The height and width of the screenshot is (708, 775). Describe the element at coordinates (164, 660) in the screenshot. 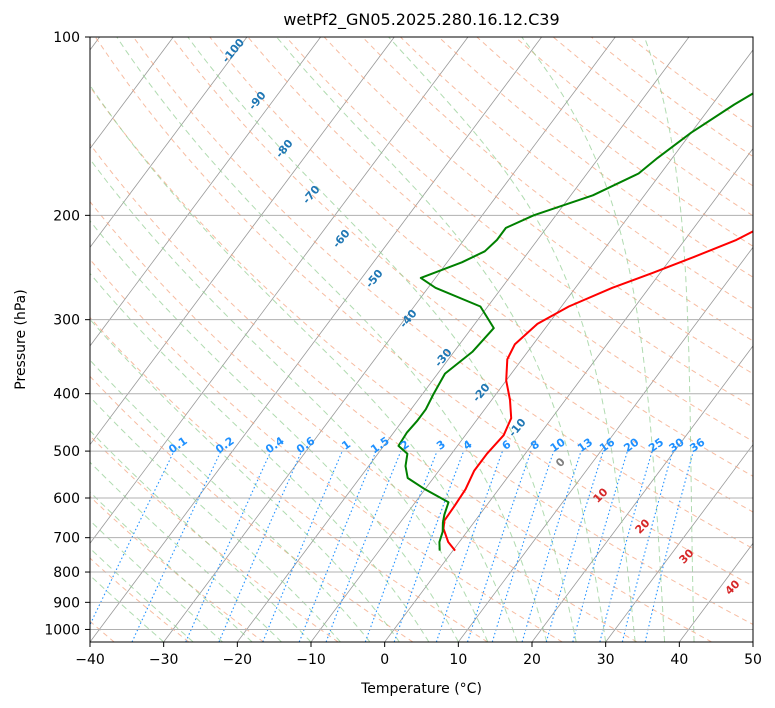

I see `x-tick-label: −30` at that location.